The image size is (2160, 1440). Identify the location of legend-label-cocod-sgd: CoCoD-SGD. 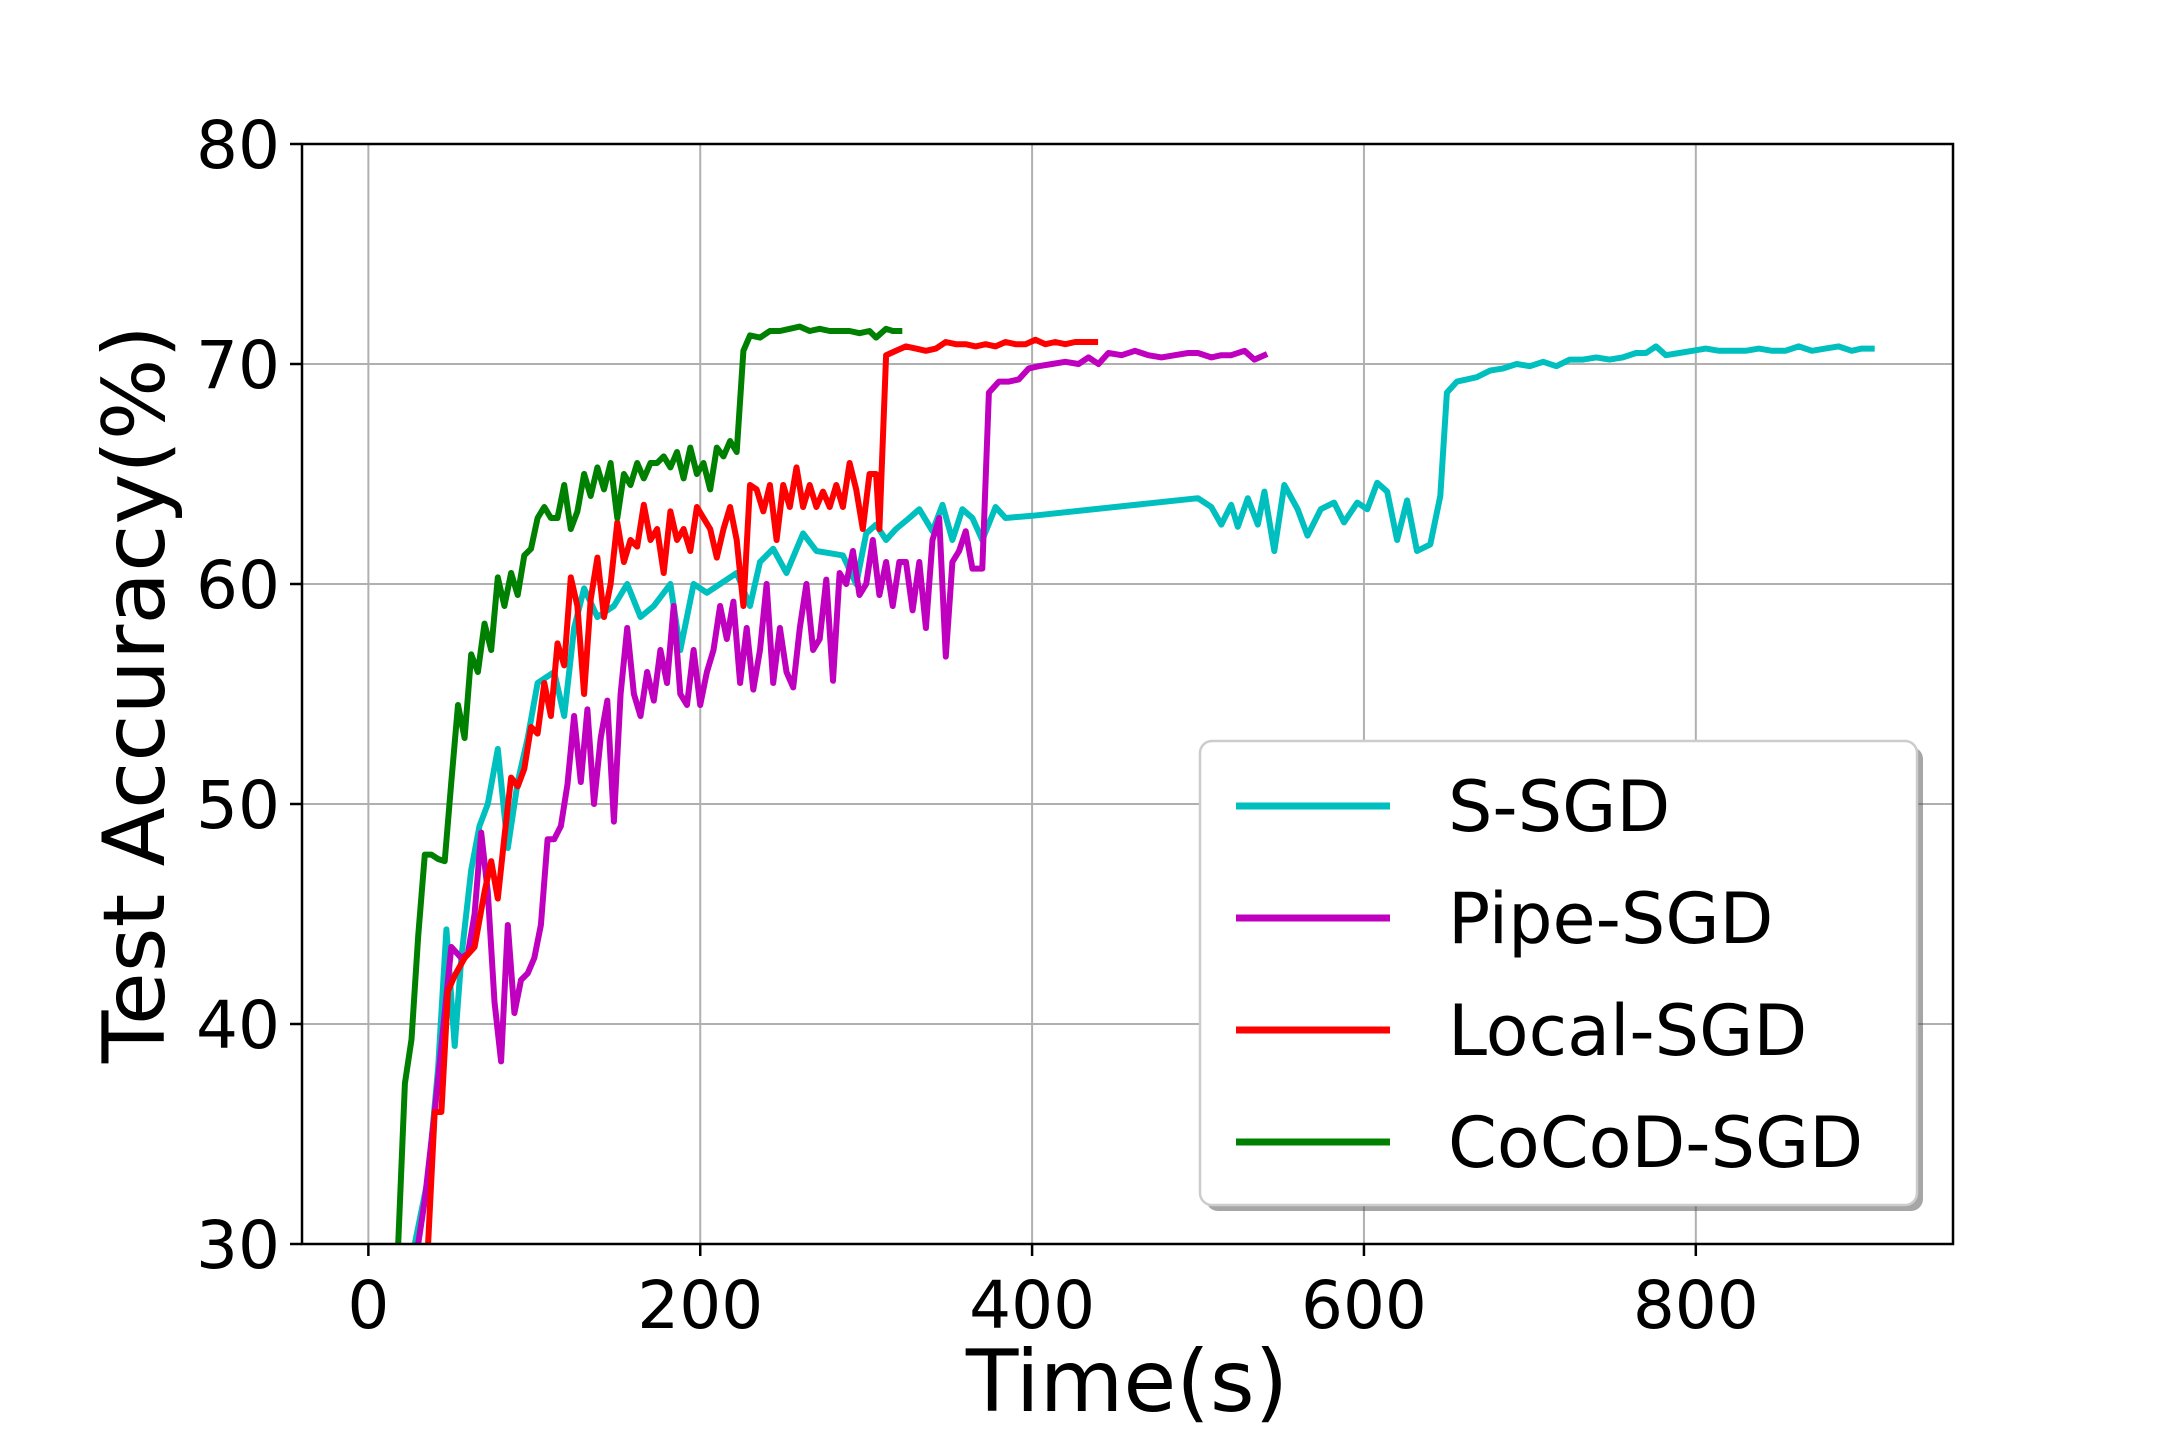
(1655, 1143).